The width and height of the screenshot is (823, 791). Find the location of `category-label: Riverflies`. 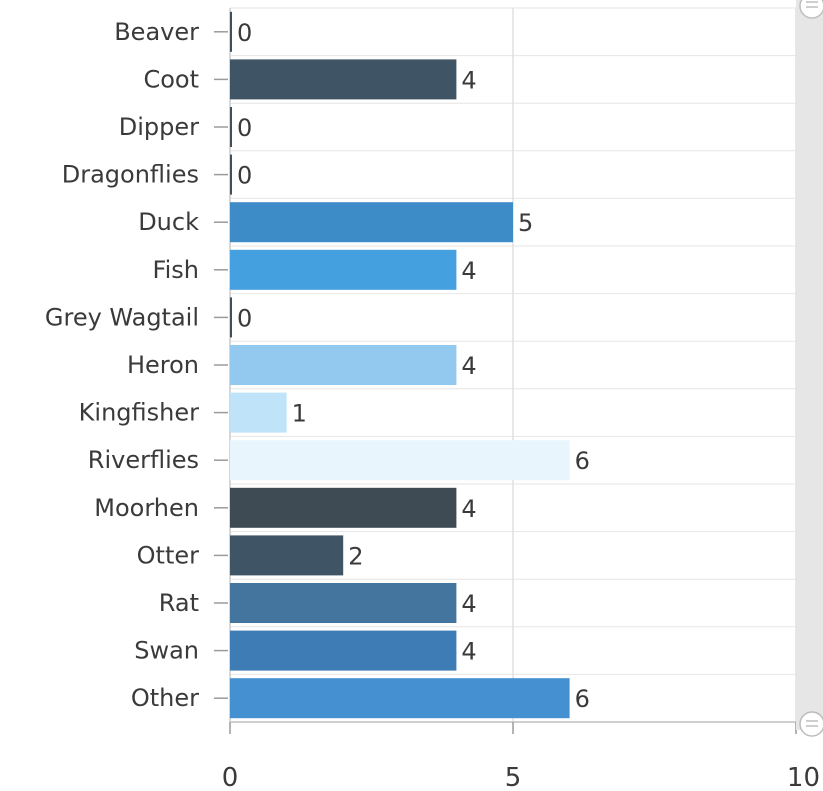

category-label: Riverflies is located at coordinates (143, 460).